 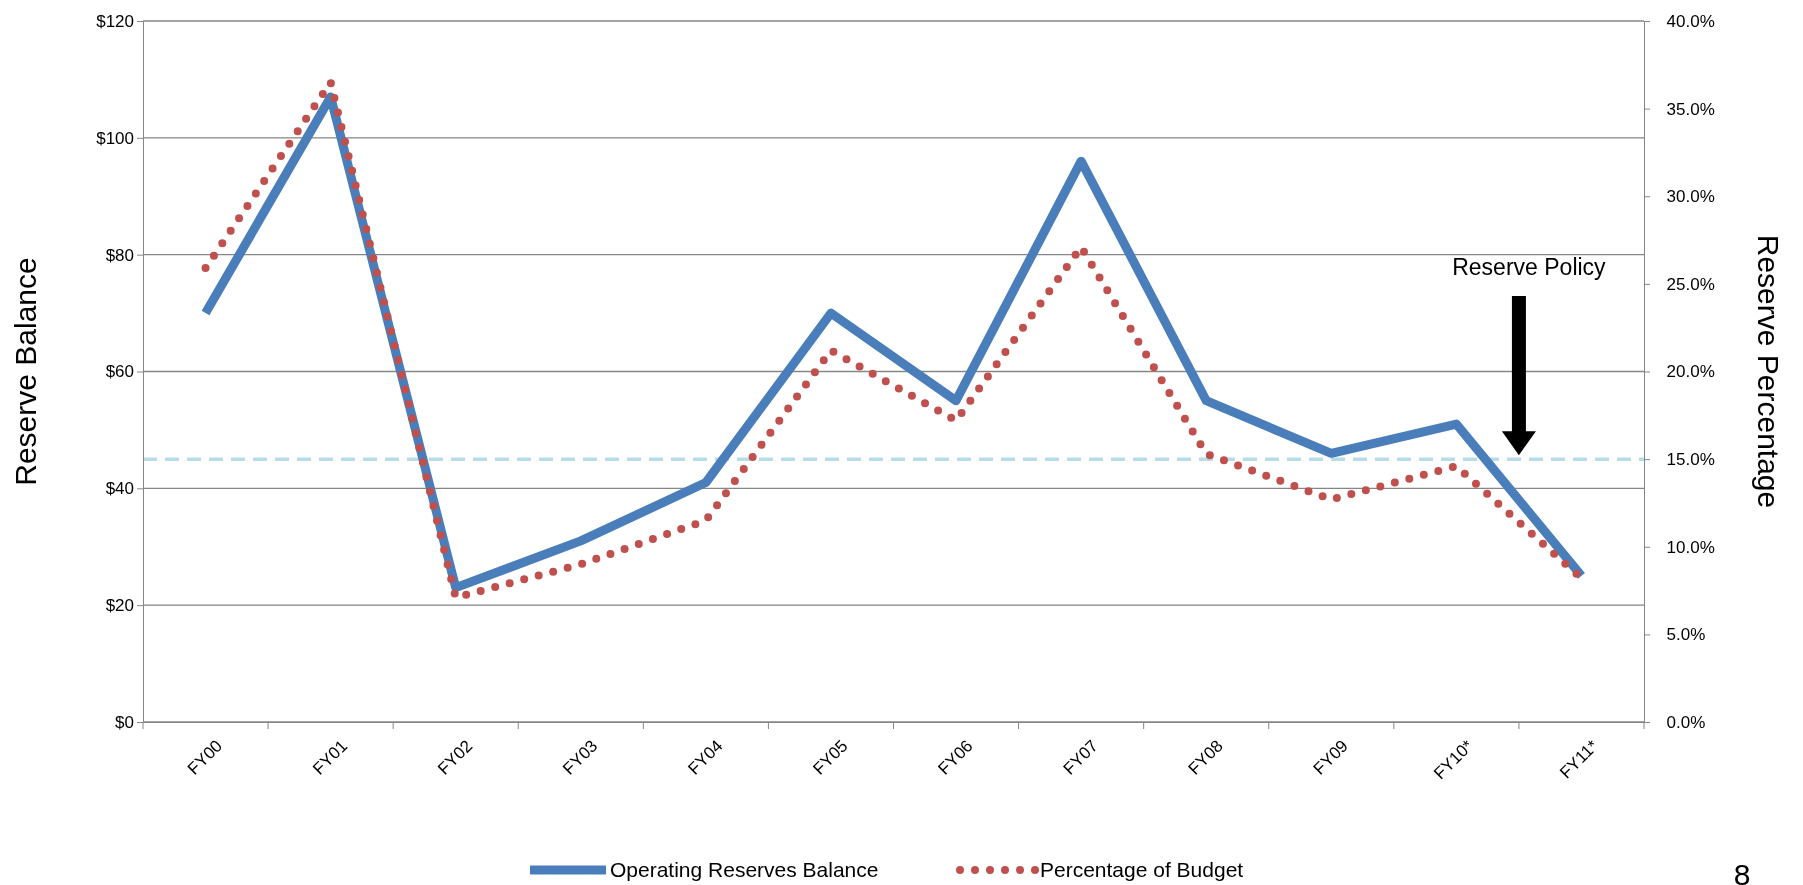 What do you see at coordinates (124, 722) in the screenshot?
I see `y-tick-label: $0` at bounding box center [124, 722].